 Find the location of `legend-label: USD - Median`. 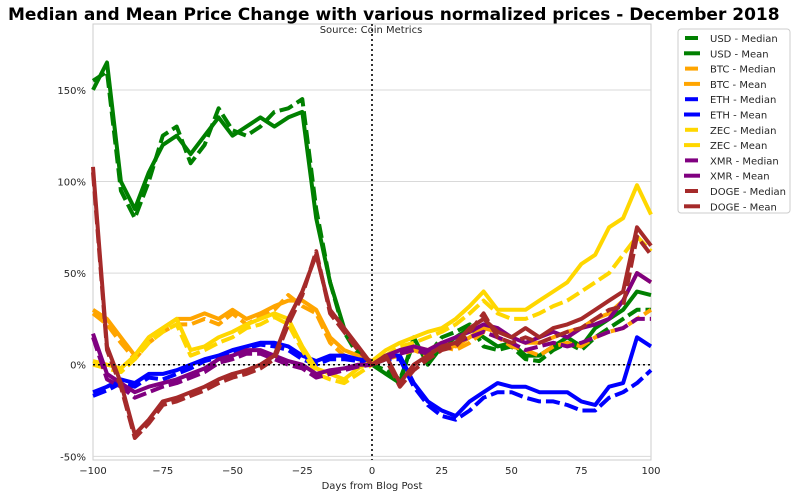

legend-label: USD - Median is located at coordinates (744, 39).